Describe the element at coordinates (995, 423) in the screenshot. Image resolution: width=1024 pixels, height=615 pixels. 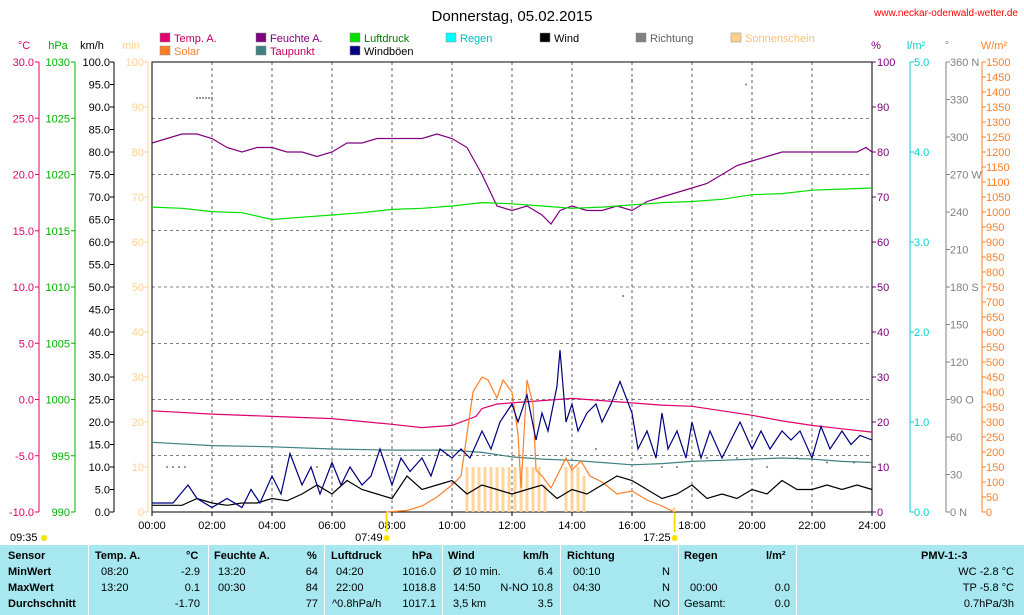
I see `solar-tick-label: 300` at that location.